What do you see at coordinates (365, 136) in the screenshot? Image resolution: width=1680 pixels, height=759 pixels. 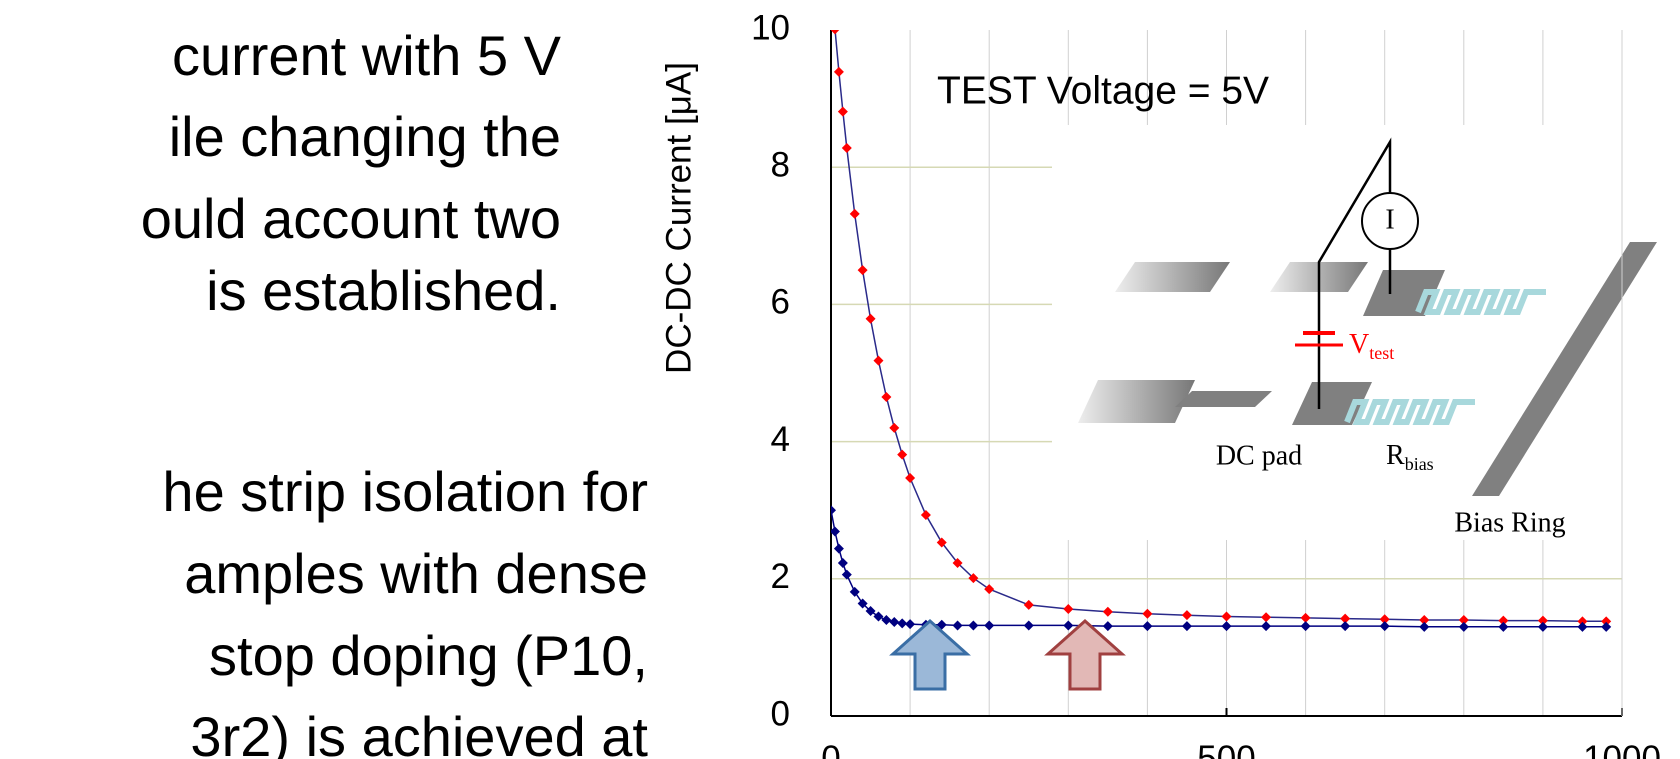 I see `slide-text-line: ile changing the` at bounding box center [365, 136].